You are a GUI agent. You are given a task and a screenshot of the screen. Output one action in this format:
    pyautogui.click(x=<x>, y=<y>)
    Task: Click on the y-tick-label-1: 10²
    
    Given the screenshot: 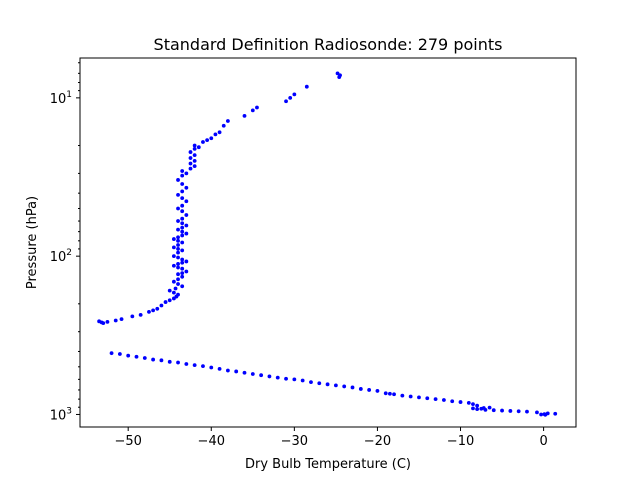 What is the action you would take?
    pyautogui.click(x=61, y=256)
    